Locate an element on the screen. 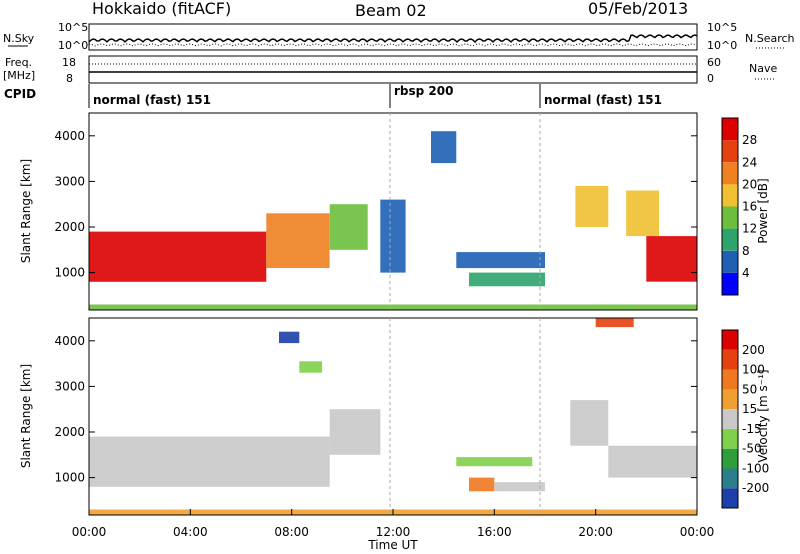  freq-right-tick-top: 60 is located at coordinates (714, 62).